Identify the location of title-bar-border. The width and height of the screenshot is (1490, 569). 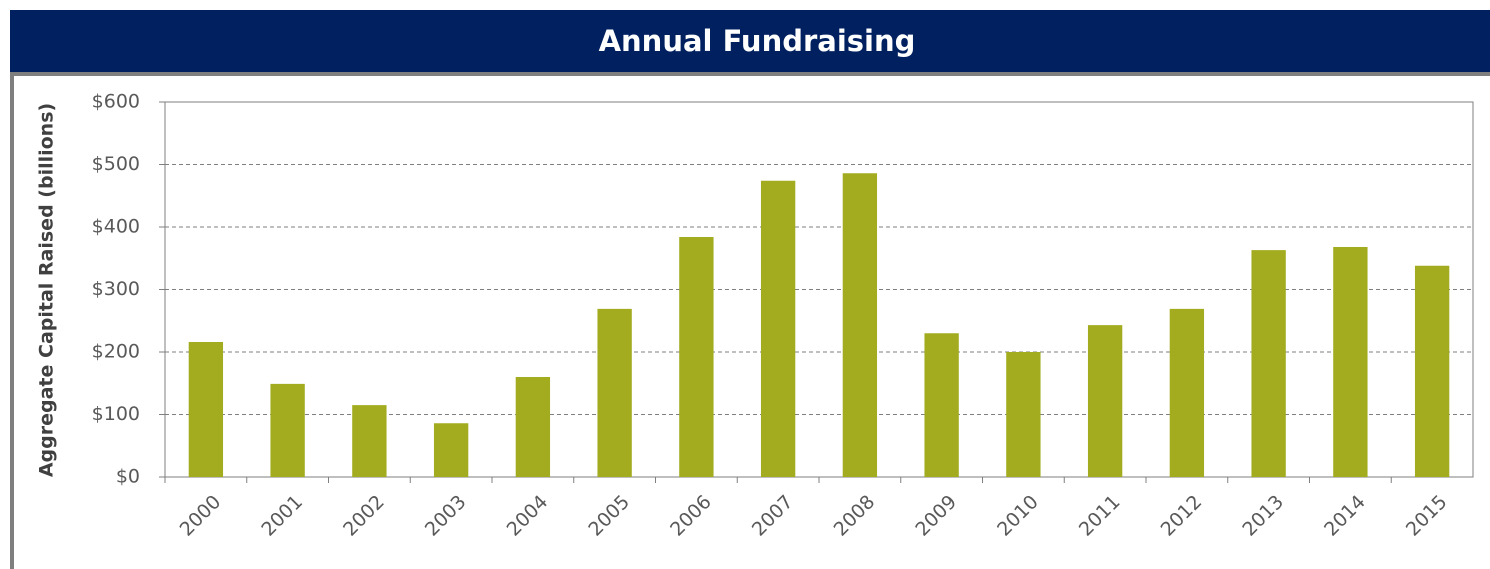
(750, 74).